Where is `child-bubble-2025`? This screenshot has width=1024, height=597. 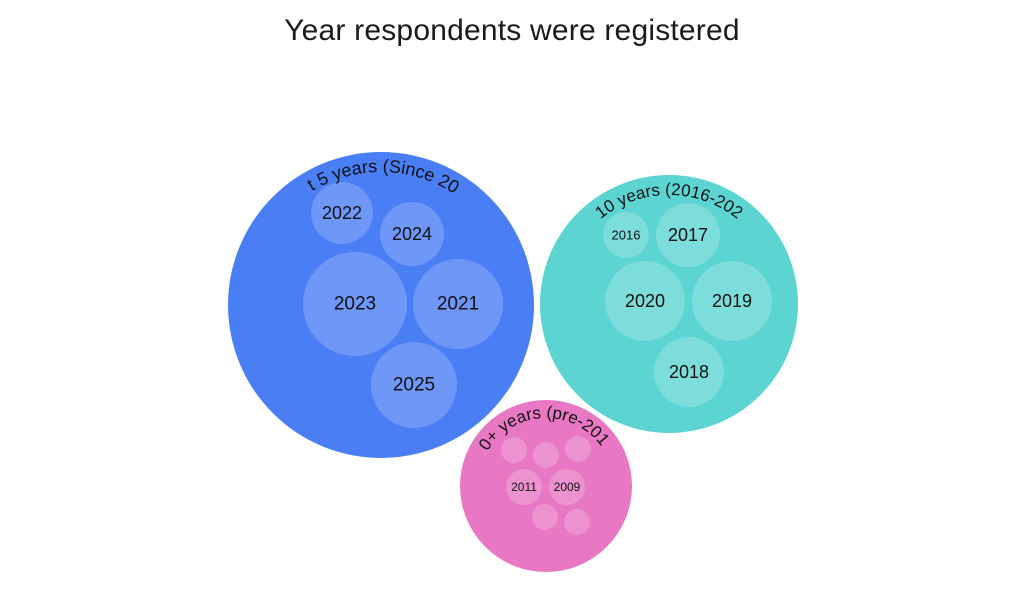
child-bubble-2025 is located at coordinates (414, 385).